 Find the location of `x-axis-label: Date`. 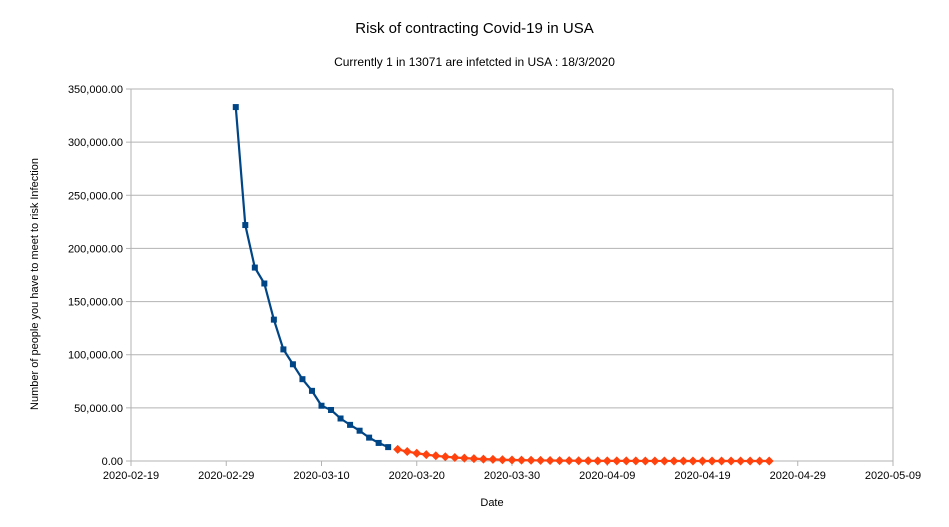

x-axis-label: Date is located at coordinates (491, 503).